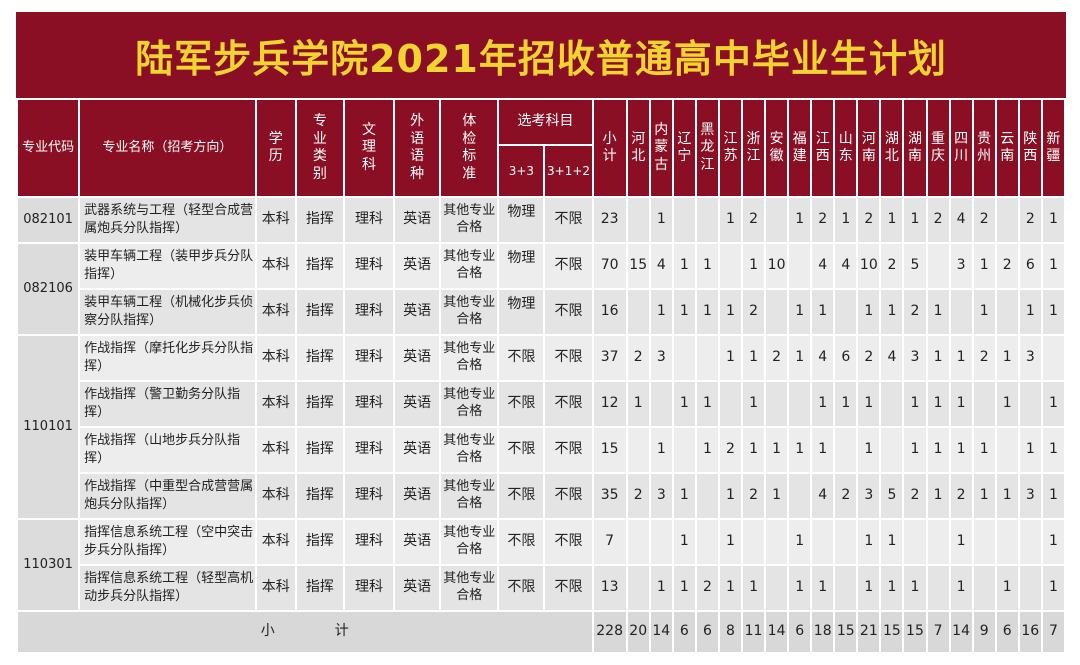 Image resolution: width=1080 pixels, height=665 pixels. What do you see at coordinates (938, 148) in the screenshot?
I see `header-province: 重庆` at bounding box center [938, 148].